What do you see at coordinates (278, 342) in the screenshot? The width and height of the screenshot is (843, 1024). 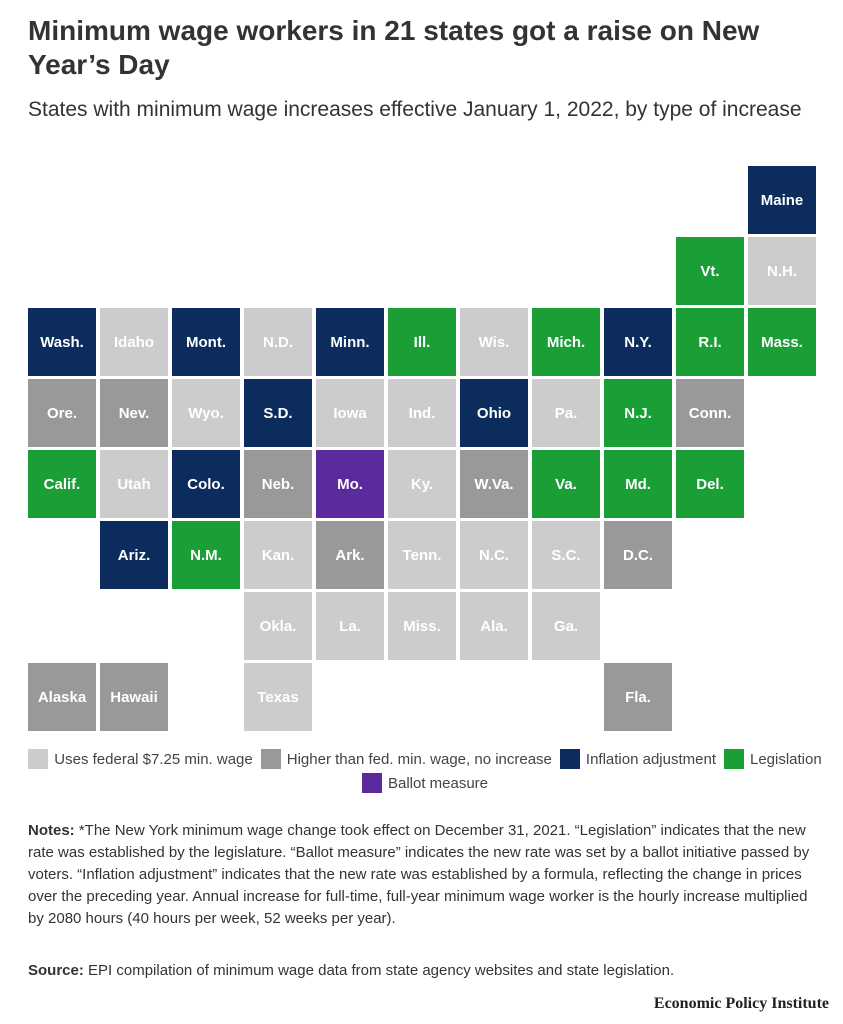 I see `state-tile: N.D.` at bounding box center [278, 342].